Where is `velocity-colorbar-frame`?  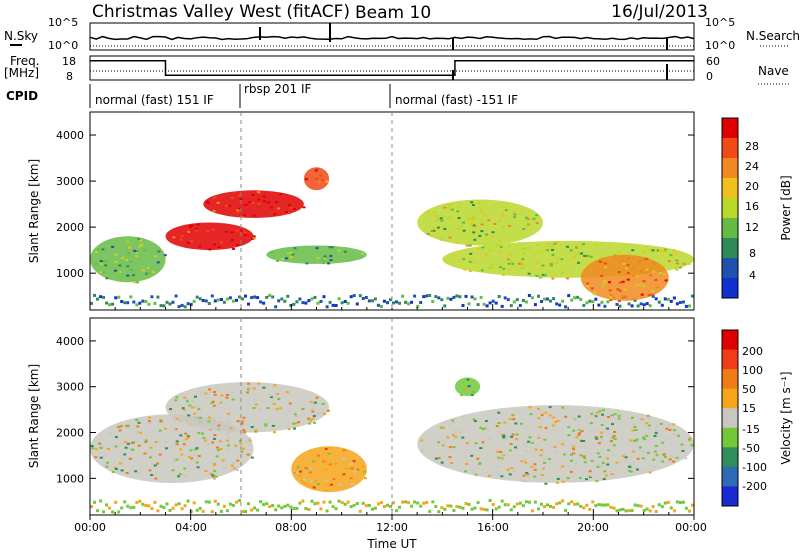
velocity-colorbar-frame is located at coordinates (730, 418).